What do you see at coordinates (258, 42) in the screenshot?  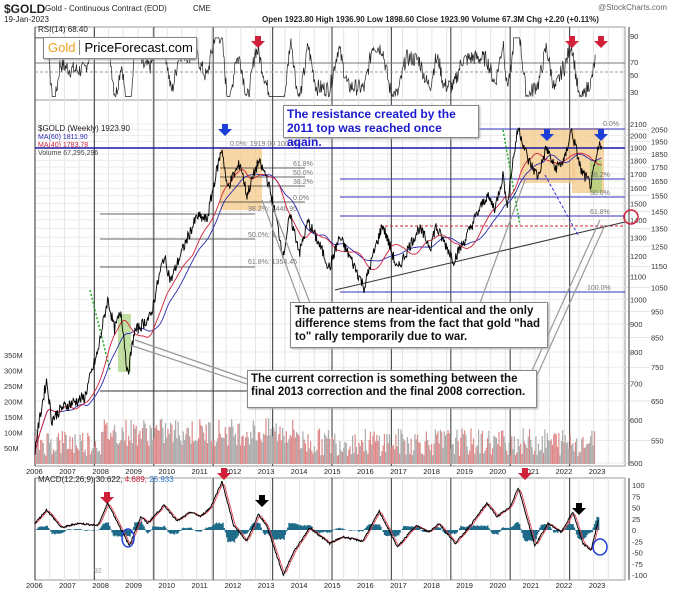 I see `arrow-down-red-icon` at bounding box center [258, 42].